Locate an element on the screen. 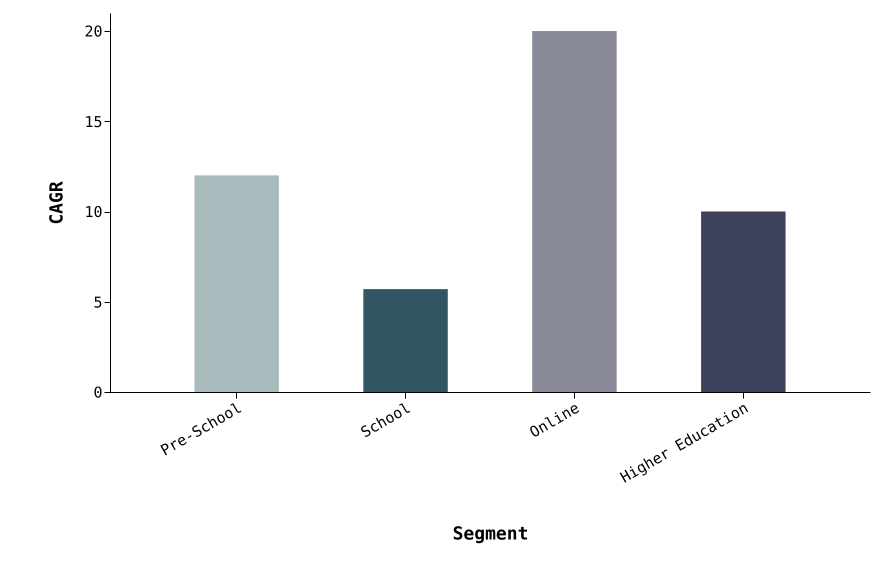  y-tick-label: 15 is located at coordinates (93, 121).